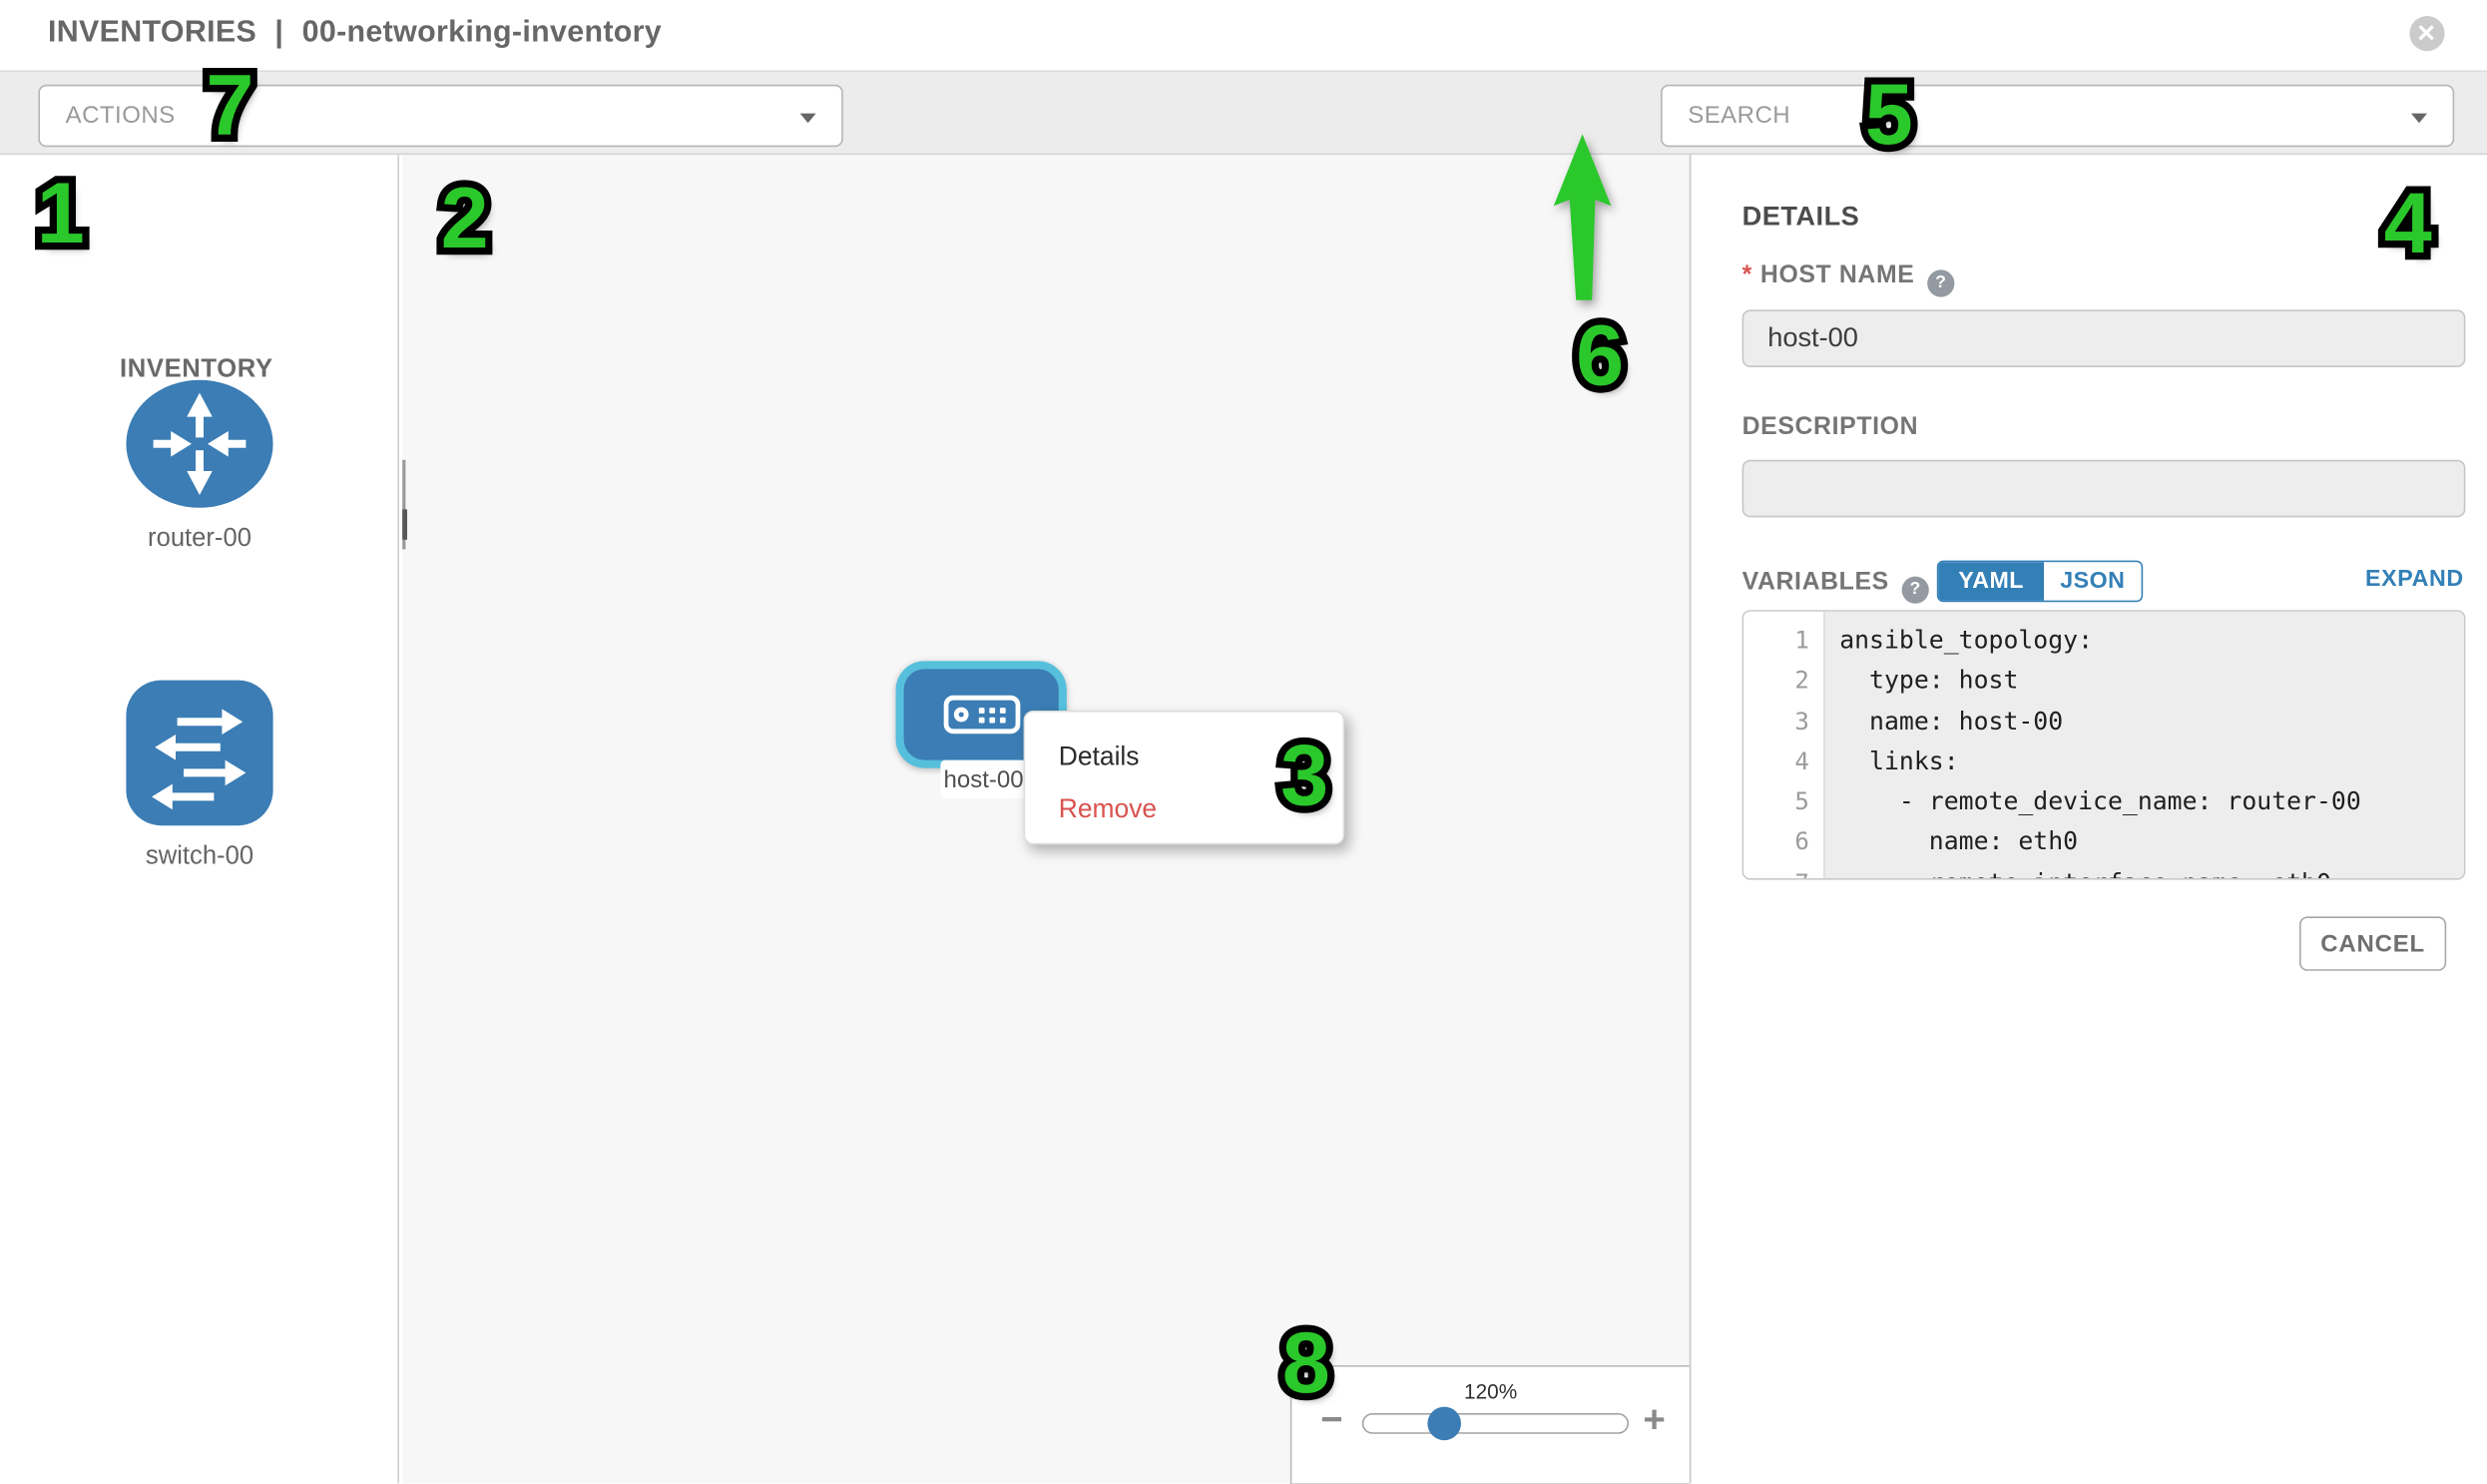 Image resolution: width=2487 pixels, height=1484 pixels. What do you see at coordinates (2151, 870) in the screenshot?
I see `code-line: remote_interface_name: eth0` at bounding box center [2151, 870].